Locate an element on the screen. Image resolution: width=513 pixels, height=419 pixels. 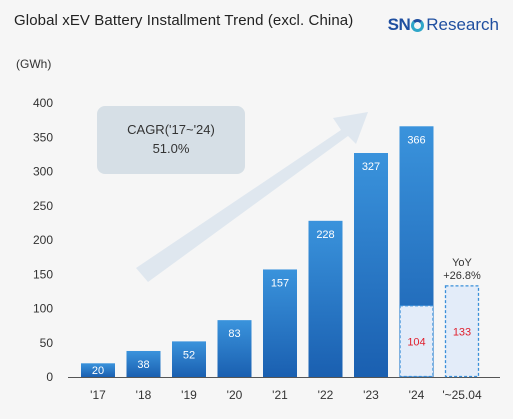
x-tick-label: '20 is located at coordinates (235, 395).